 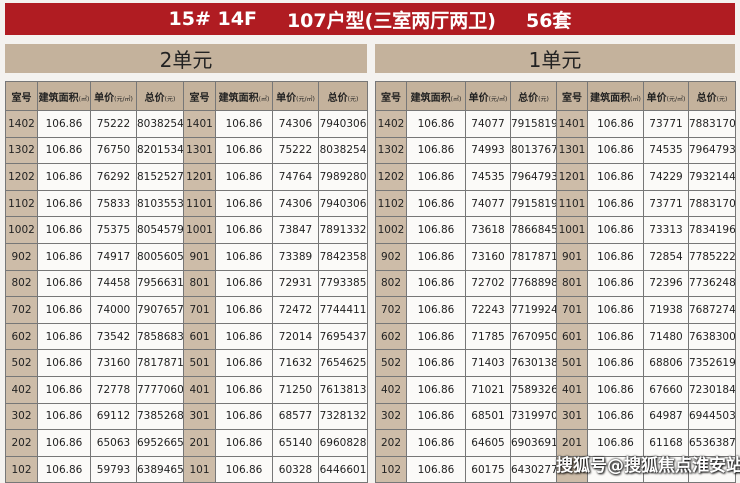 I want to click on total-price-cell: 7328132, so click(x=343, y=416).